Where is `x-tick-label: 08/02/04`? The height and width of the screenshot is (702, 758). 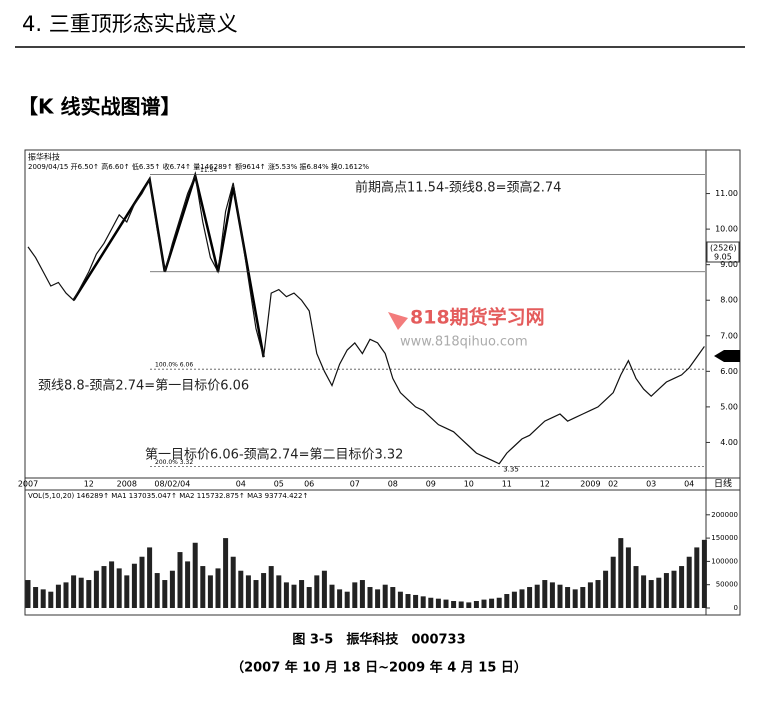
x-tick-label: 08/02/04 is located at coordinates (172, 484).